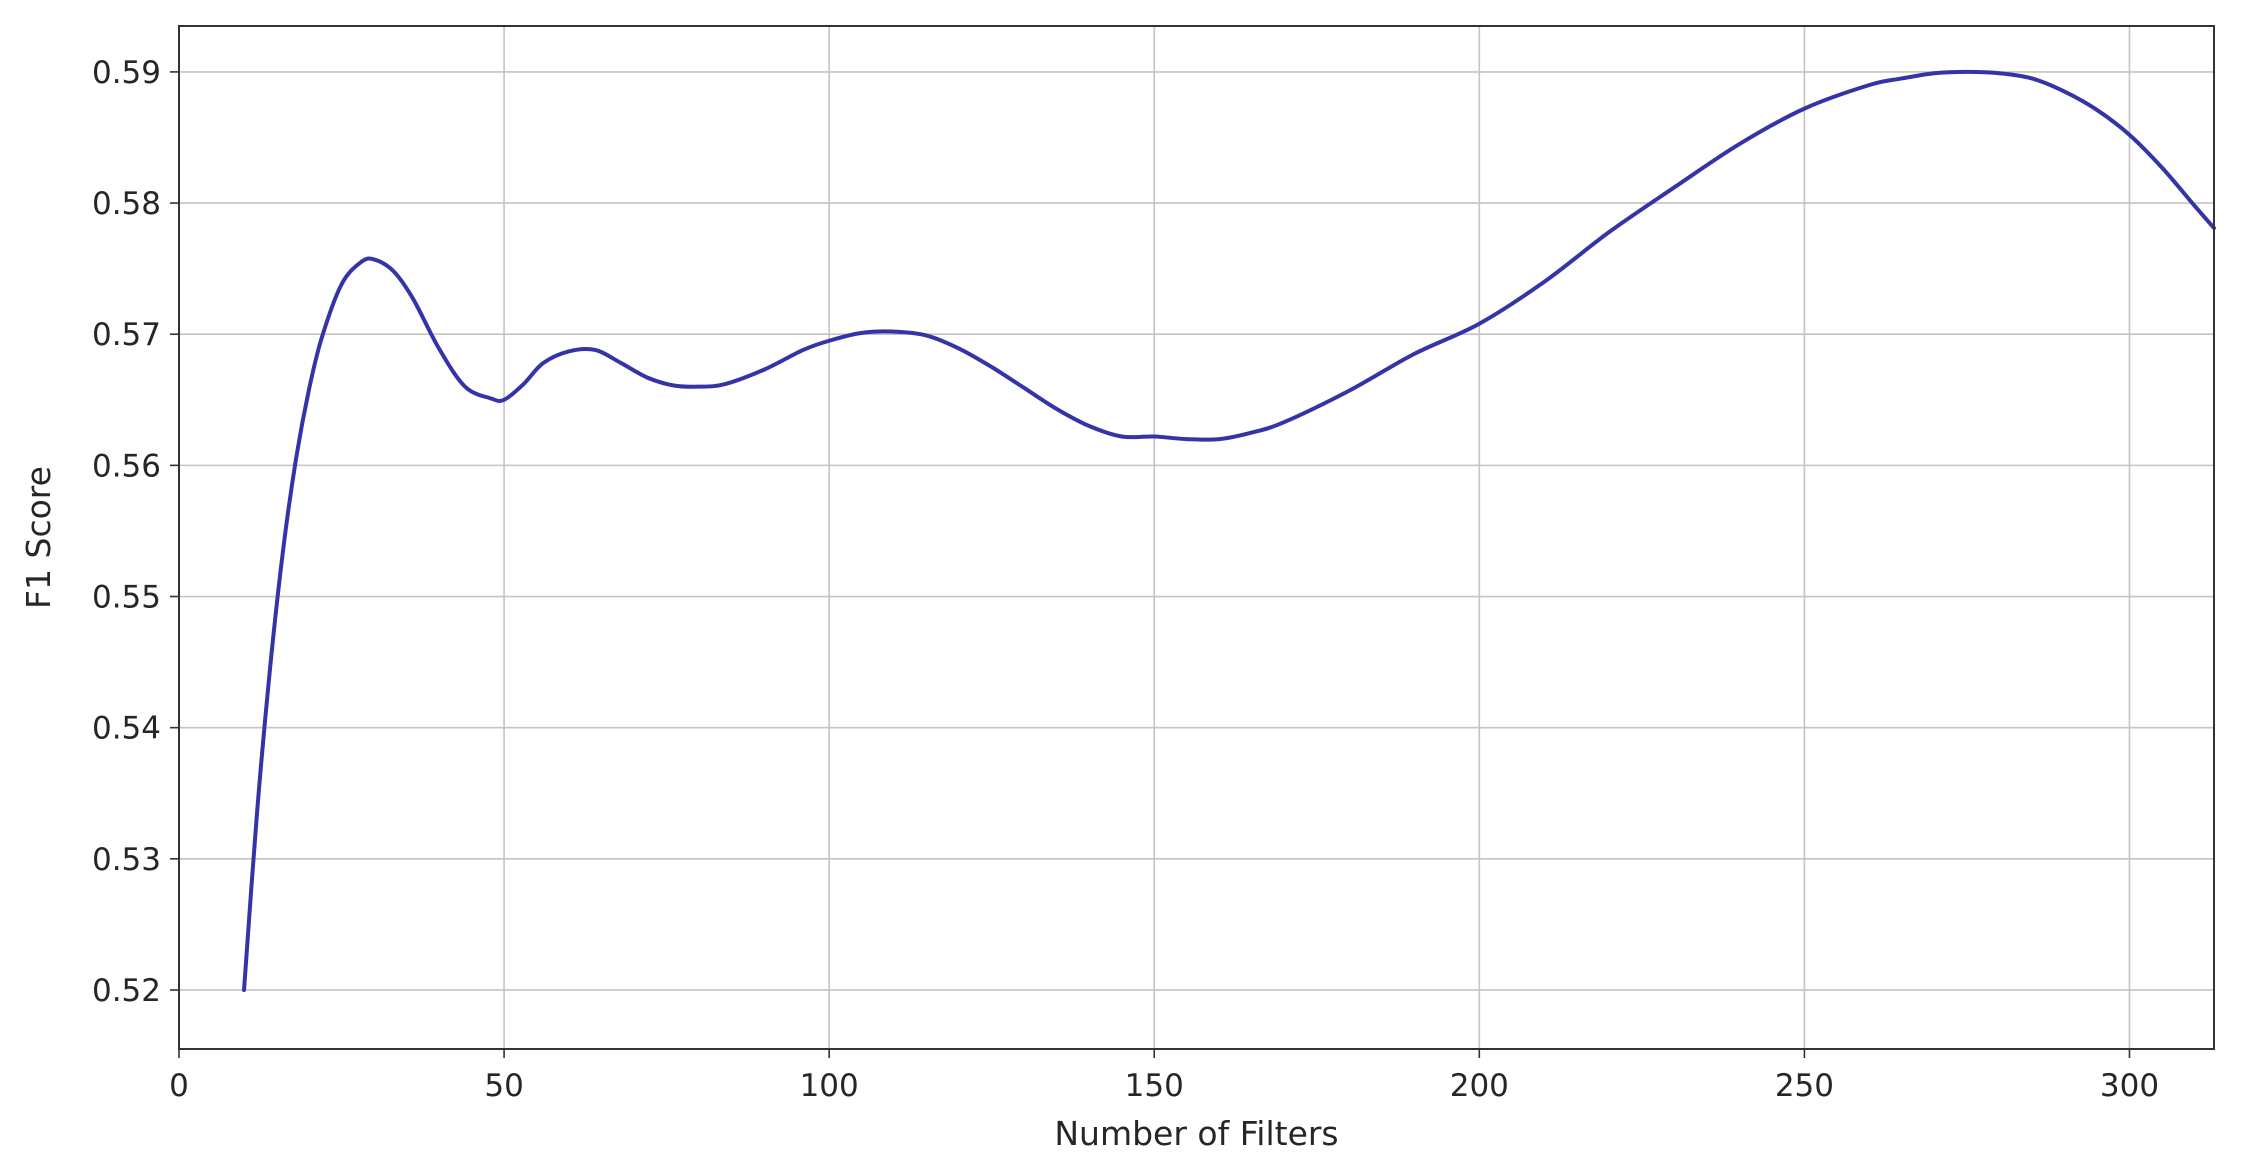 The width and height of the screenshot is (2241, 1174). I want to click on x-axis-label: Number of Filters, so click(1196, 1133).